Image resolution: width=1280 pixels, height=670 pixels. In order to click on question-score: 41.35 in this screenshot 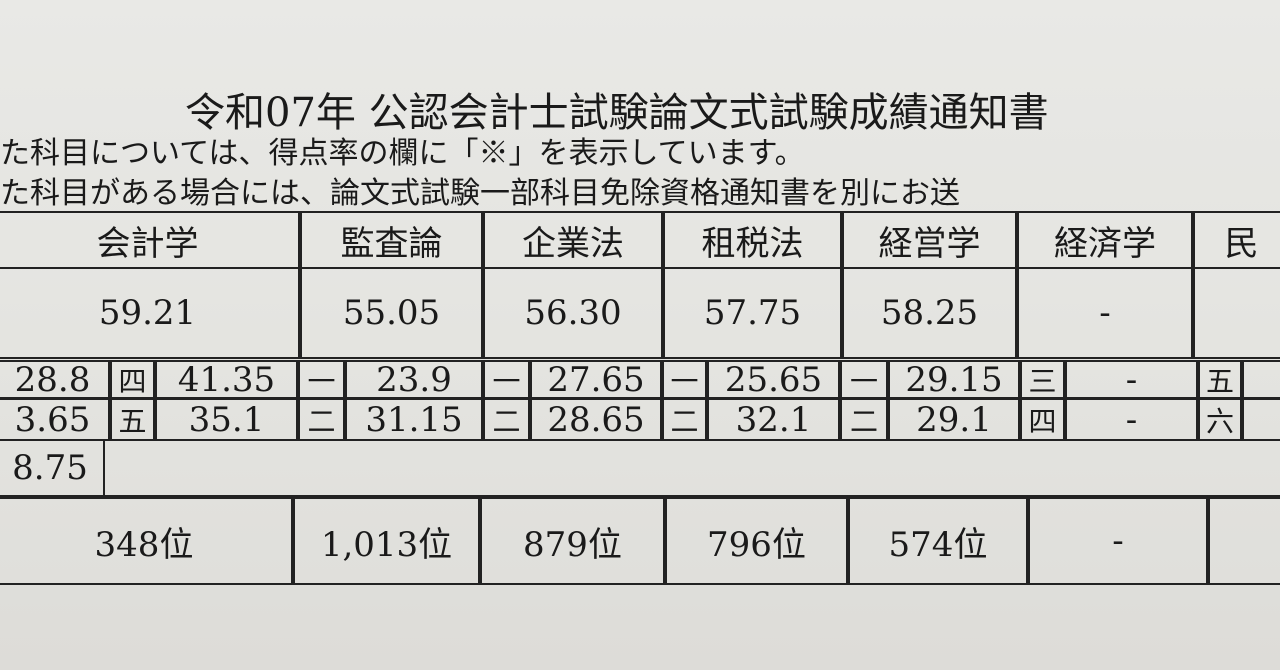, I will do `click(226, 380)`.